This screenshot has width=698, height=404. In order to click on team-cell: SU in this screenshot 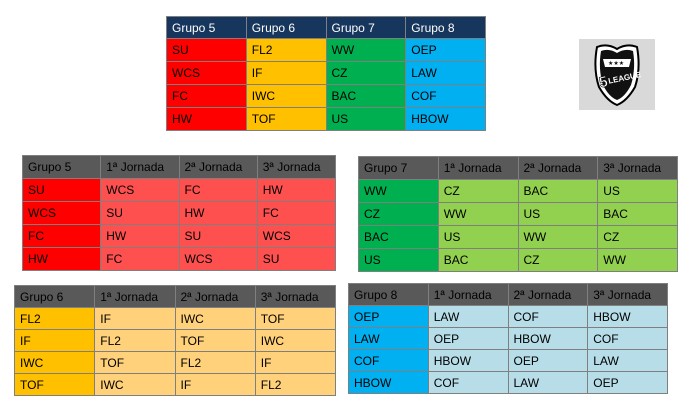, I will do `click(61, 190)`.